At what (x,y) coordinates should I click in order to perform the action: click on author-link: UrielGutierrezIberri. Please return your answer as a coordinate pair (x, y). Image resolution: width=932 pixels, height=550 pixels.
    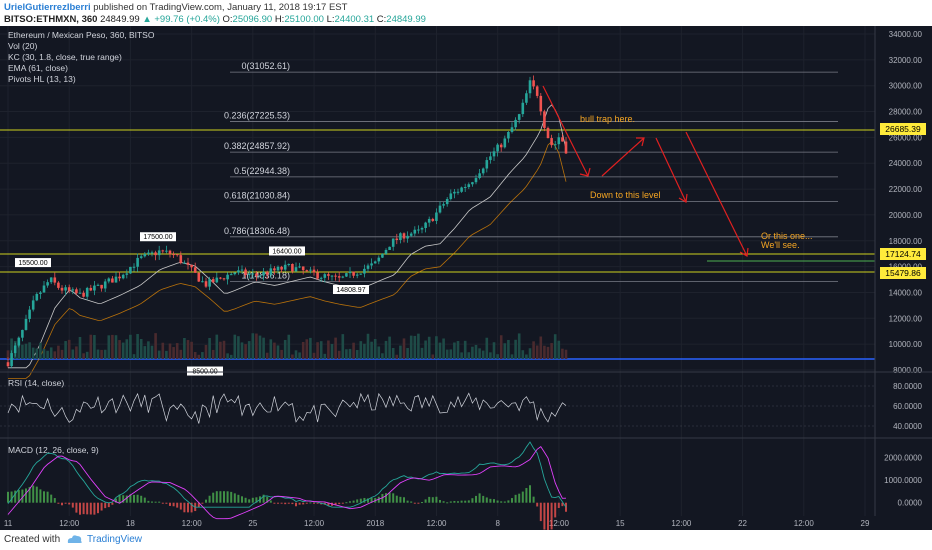
    Looking at the image, I should click on (47, 7).